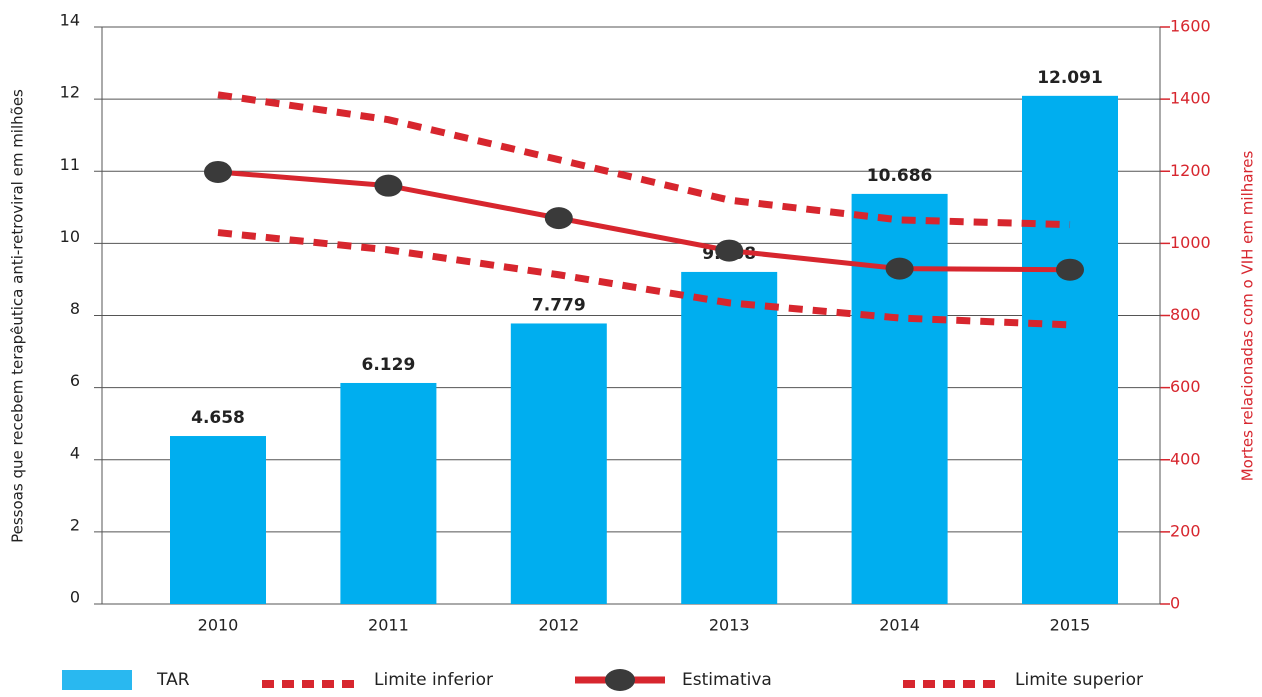 Image resolution: width=1262 pixels, height=697 pixels. I want to click on x-tick-label: 2015, so click(1070, 625).